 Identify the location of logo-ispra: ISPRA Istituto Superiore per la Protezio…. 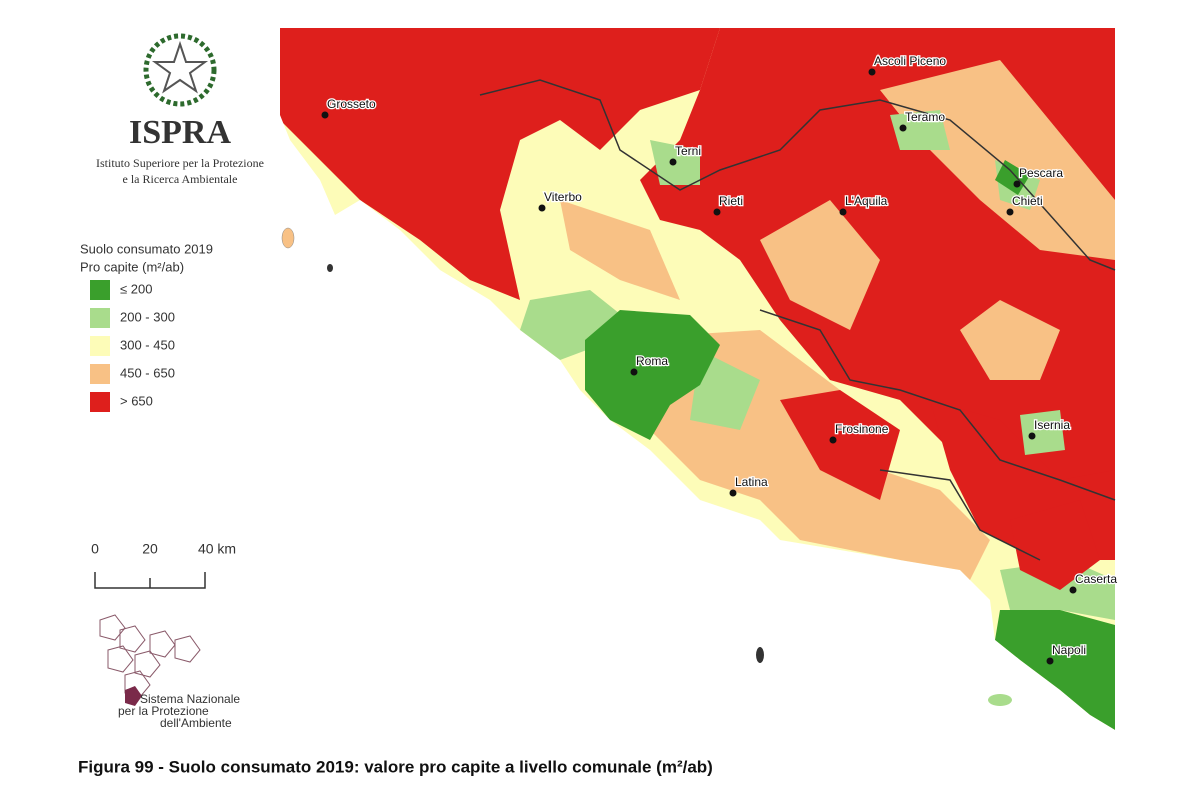
(180, 109).